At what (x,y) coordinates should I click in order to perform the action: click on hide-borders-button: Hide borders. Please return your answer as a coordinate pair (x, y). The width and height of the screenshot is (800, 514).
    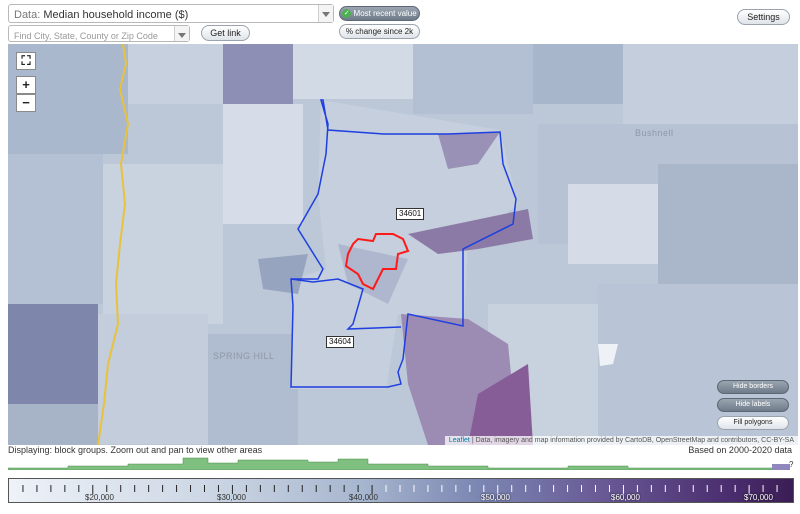
    Looking at the image, I should click on (753, 387).